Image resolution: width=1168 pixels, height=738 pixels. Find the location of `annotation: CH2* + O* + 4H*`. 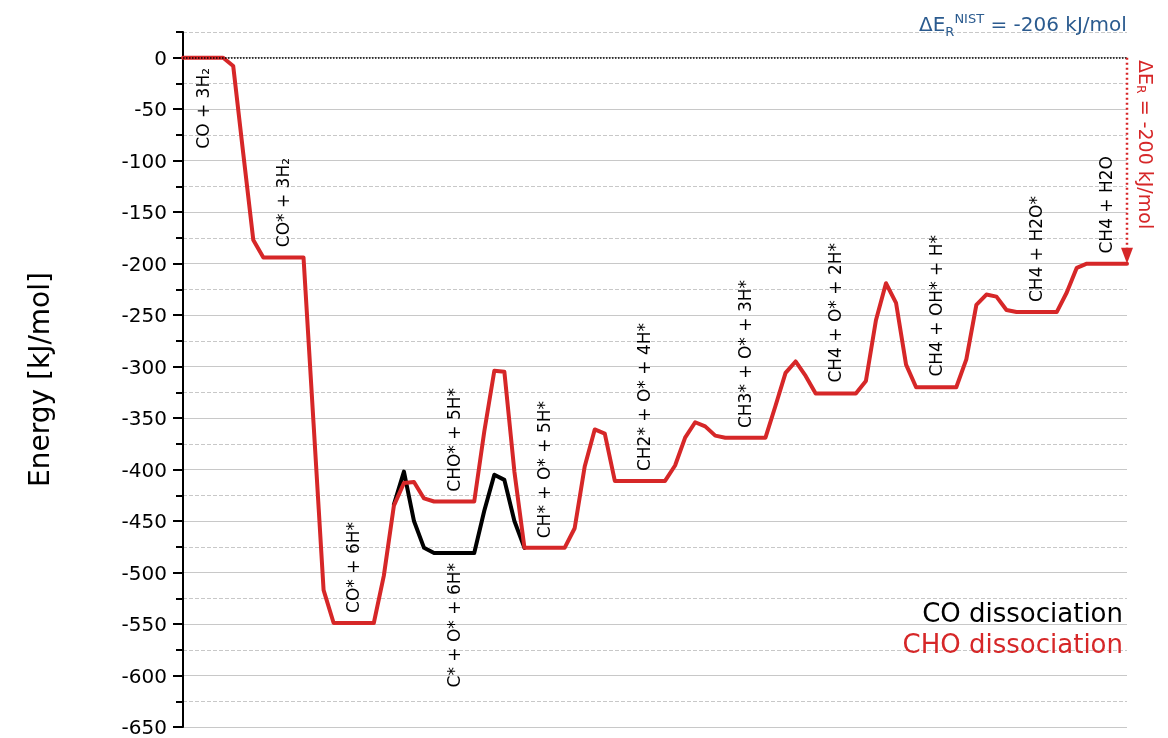

annotation: CH2* + O* + 4H* is located at coordinates (644, 396).